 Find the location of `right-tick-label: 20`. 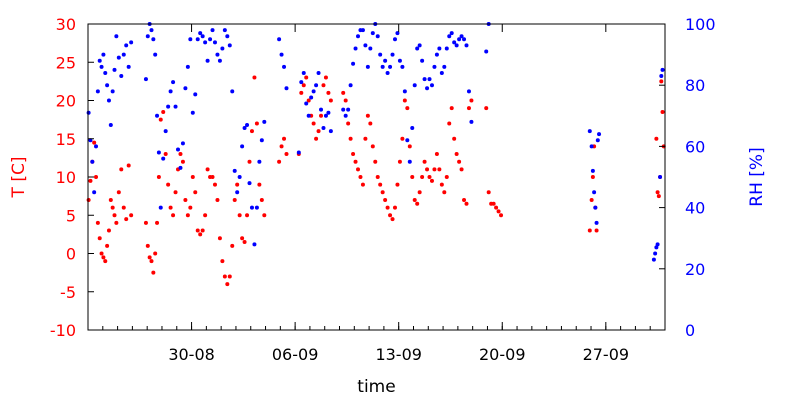

right-tick-label: 20 is located at coordinates (695, 269).